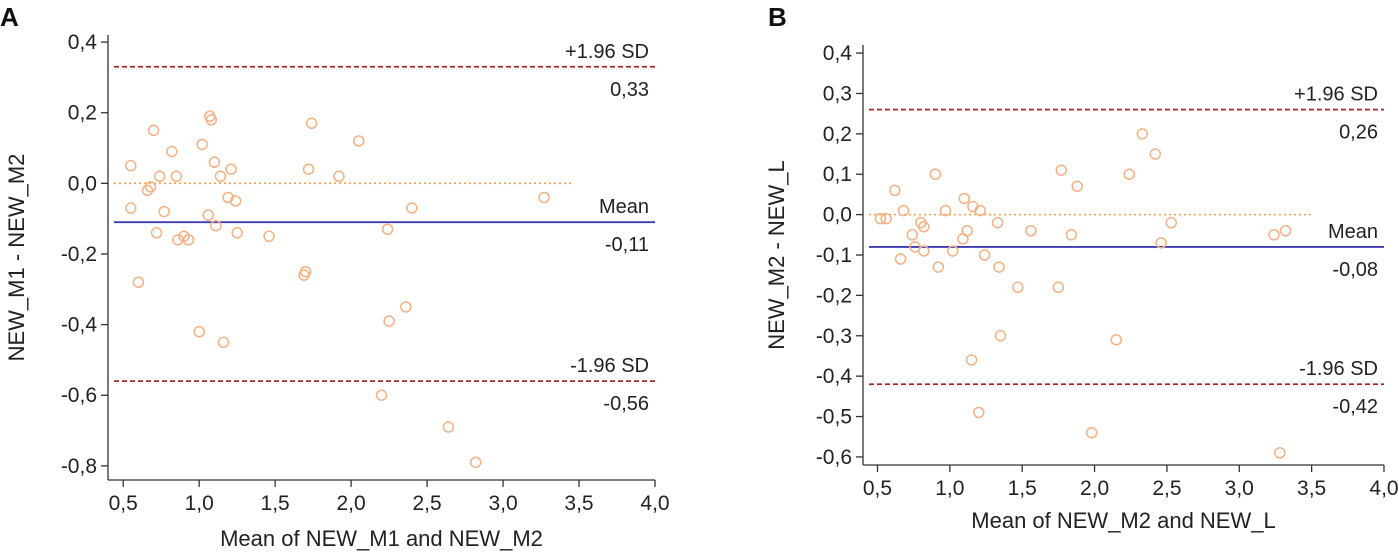  I want to click on y-axis-title: NEW_M2 - NEW_L, so click(776, 254).